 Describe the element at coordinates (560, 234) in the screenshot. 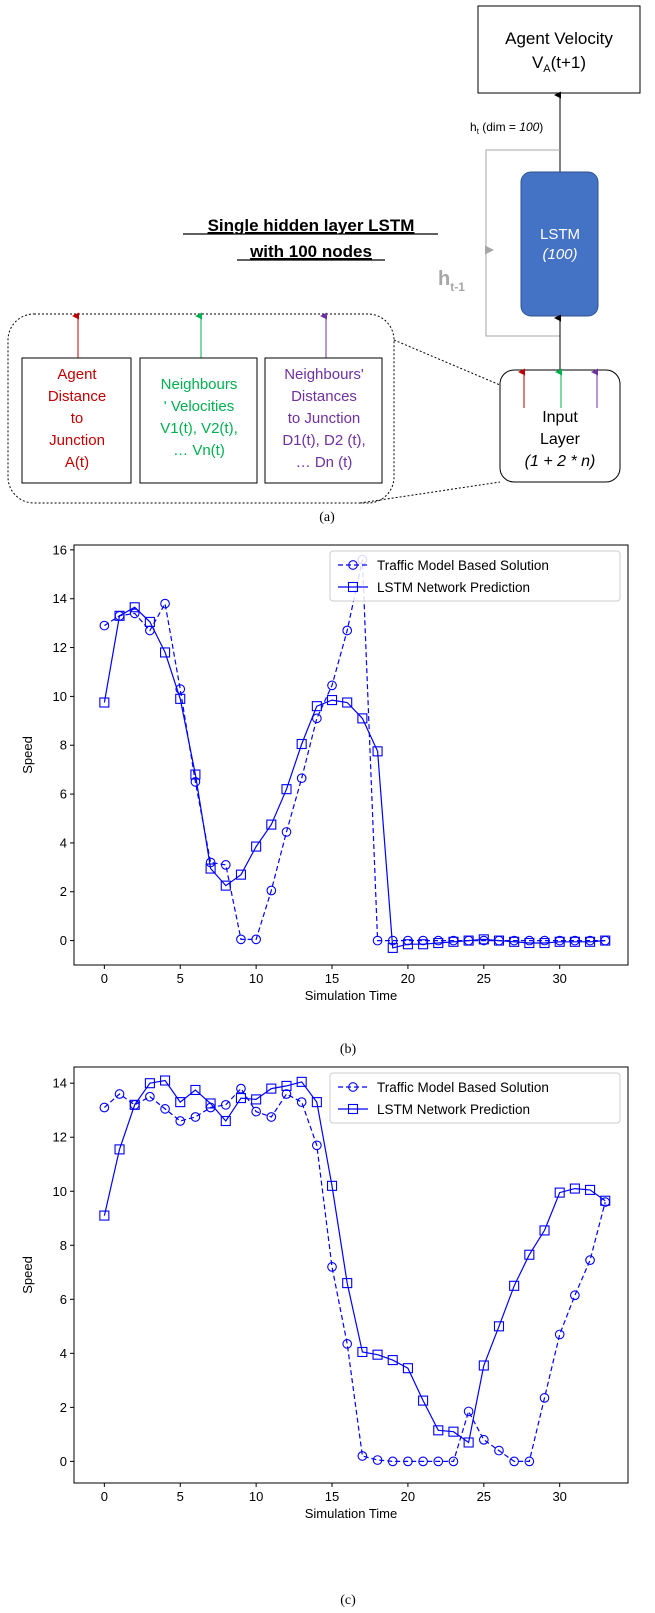

I see `lstm-block-label: LSTM` at that location.